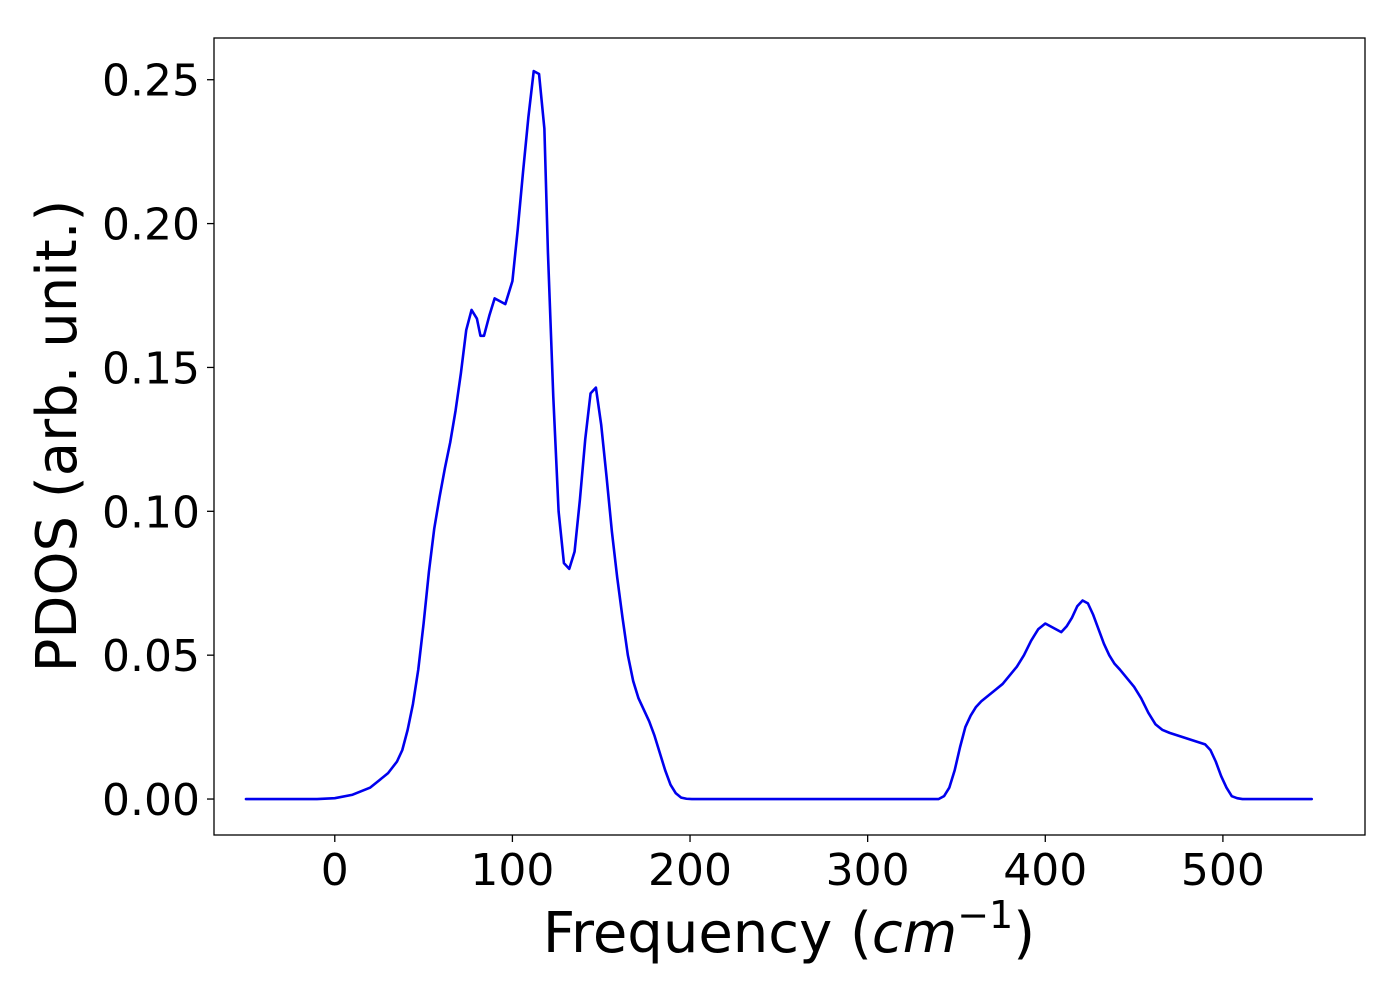 This screenshot has width=1400, height=1000. Describe the element at coordinates (1223, 870) in the screenshot. I see `x-tick-label: 500` at that location.